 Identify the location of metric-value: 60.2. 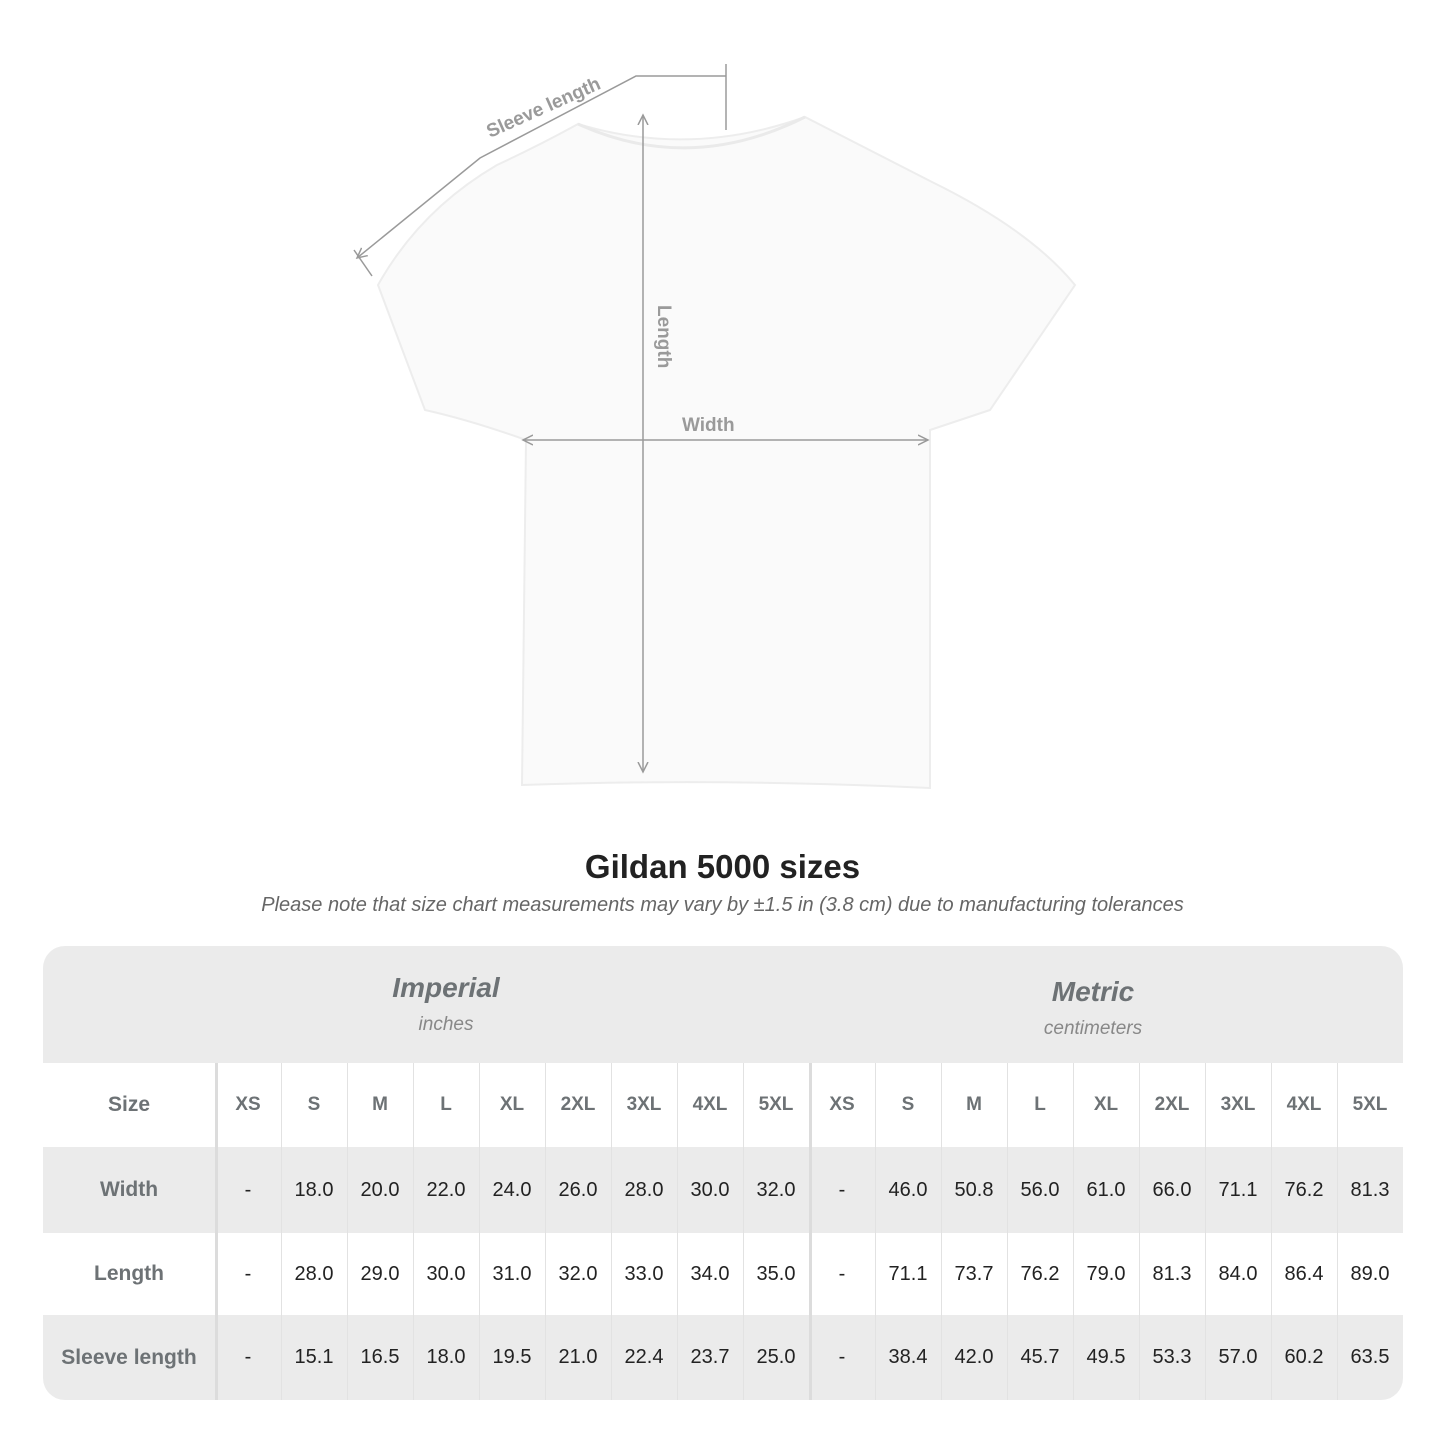
(1304, 1357).